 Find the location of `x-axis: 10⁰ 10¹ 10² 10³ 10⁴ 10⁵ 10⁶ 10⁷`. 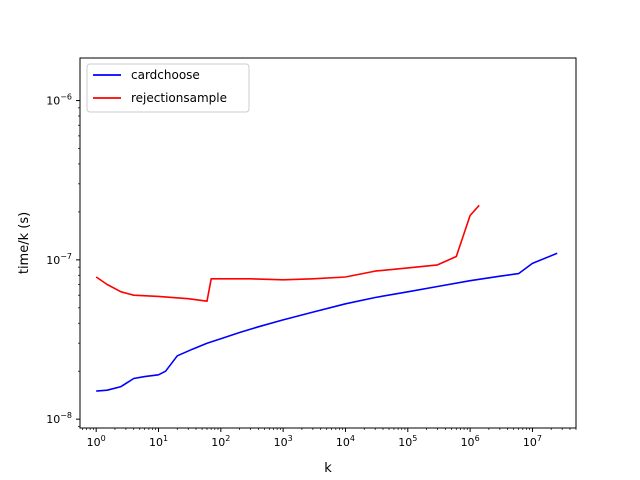

x-axis: 10⁰ 10¹ 10² 10³ 10⁴ 10⁵ 10⁶ 10⁷ is located at coordinates (329, 438).